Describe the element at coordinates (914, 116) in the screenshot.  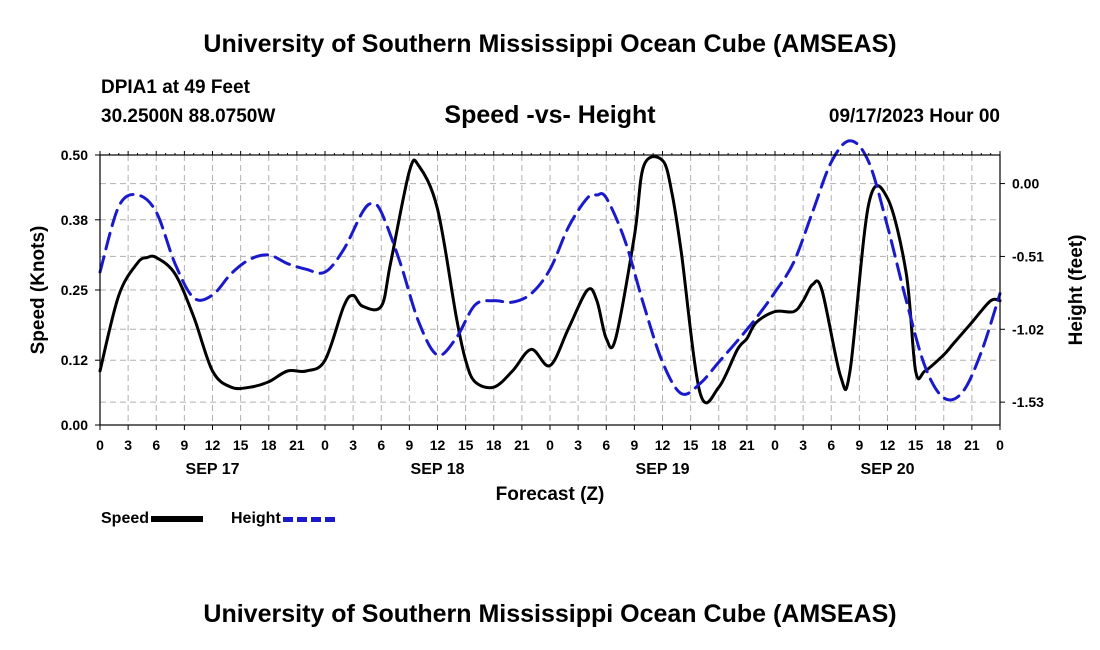
I see `forecast-date-label: 09/17/2023 Hour 00` at that location.